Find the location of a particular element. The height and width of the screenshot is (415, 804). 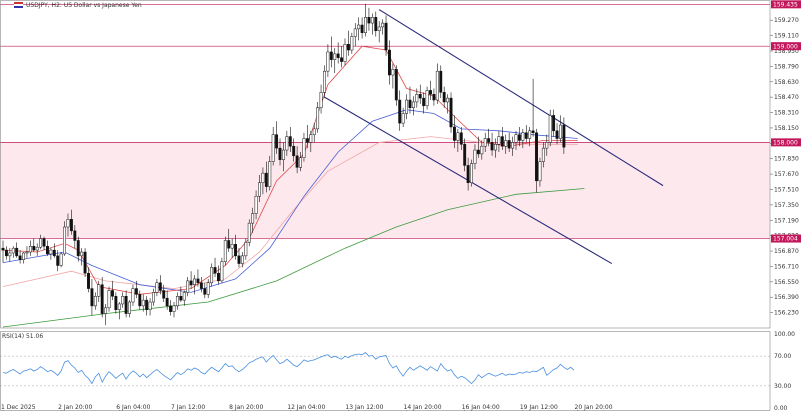

chart-header: USDJPY, H2: US Dollar vs Japanese Yen is located at coordinates (78, 5).